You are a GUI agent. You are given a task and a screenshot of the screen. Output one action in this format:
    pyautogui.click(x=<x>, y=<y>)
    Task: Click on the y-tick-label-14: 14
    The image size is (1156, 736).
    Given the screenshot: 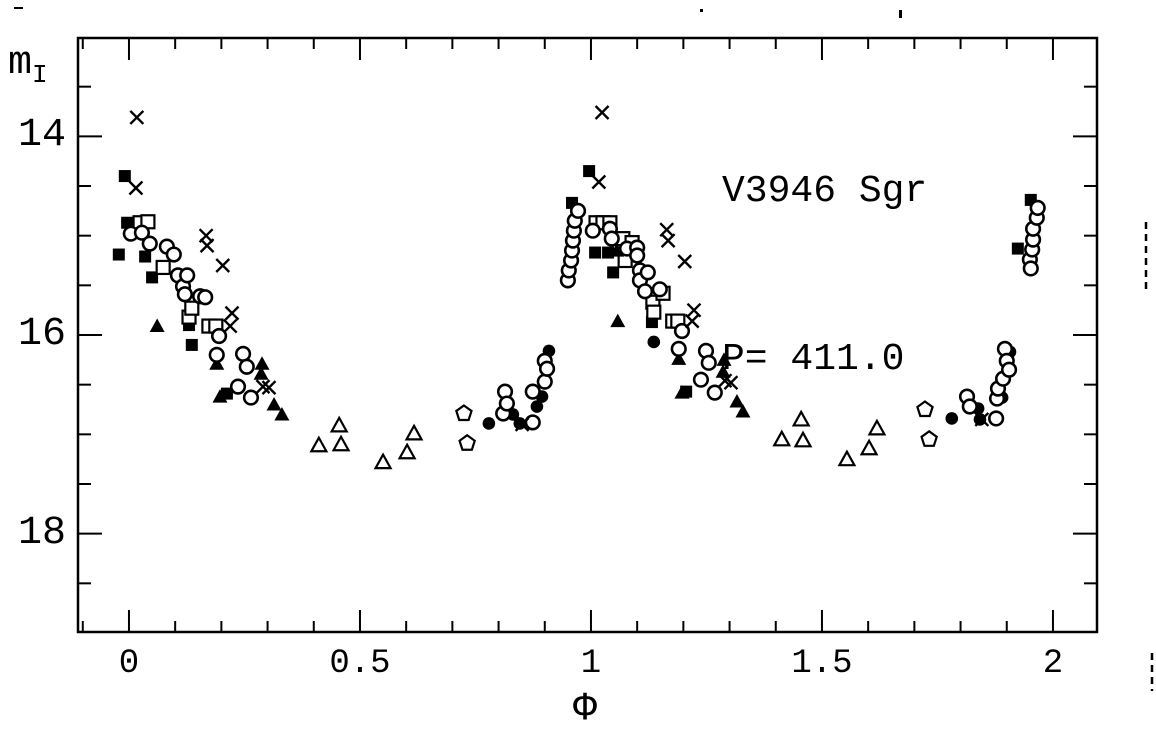 What is the action you would take?
    pyautogui.click(x=41, y=136)
    